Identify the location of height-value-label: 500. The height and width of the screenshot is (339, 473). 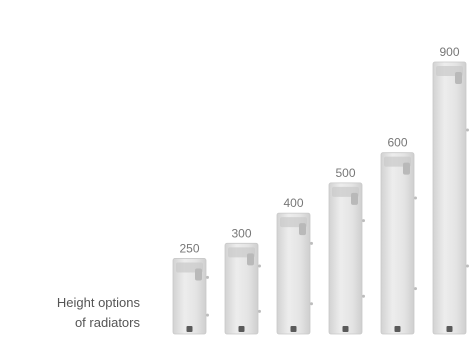
(345, 173).